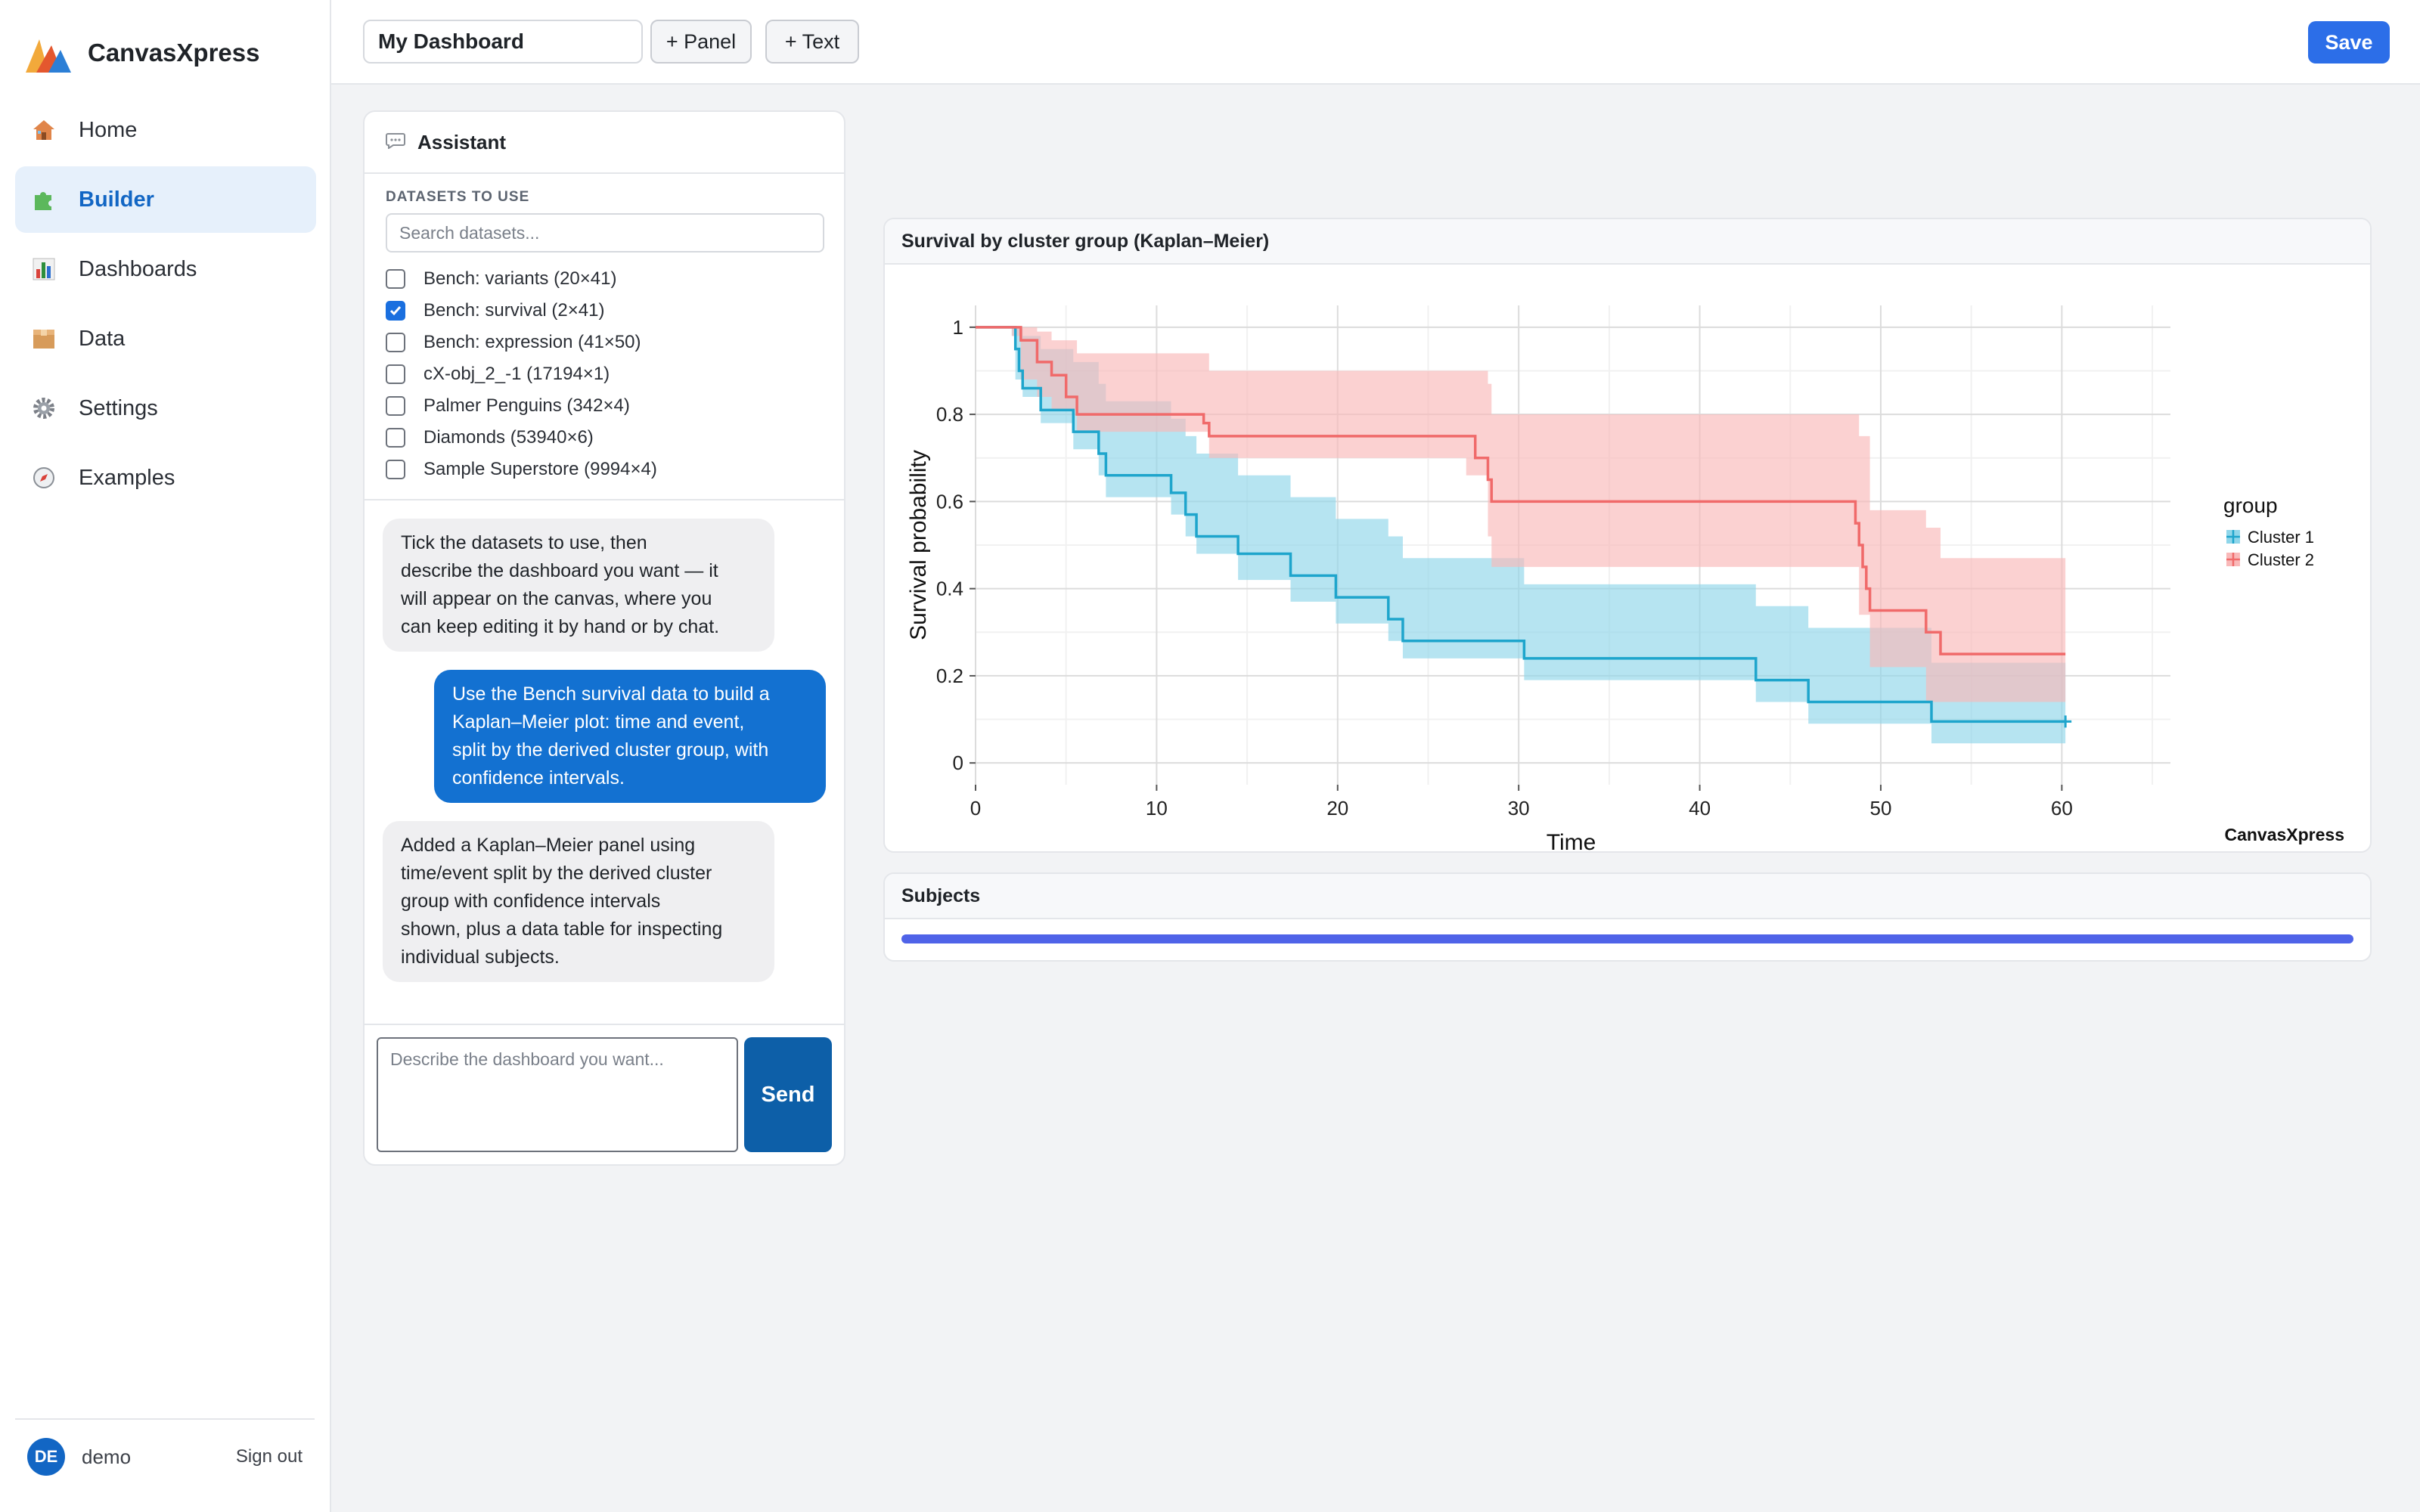 The height and width of the screenshot is (1512, 2420). I want to click on house-icon, so click(43, 130).